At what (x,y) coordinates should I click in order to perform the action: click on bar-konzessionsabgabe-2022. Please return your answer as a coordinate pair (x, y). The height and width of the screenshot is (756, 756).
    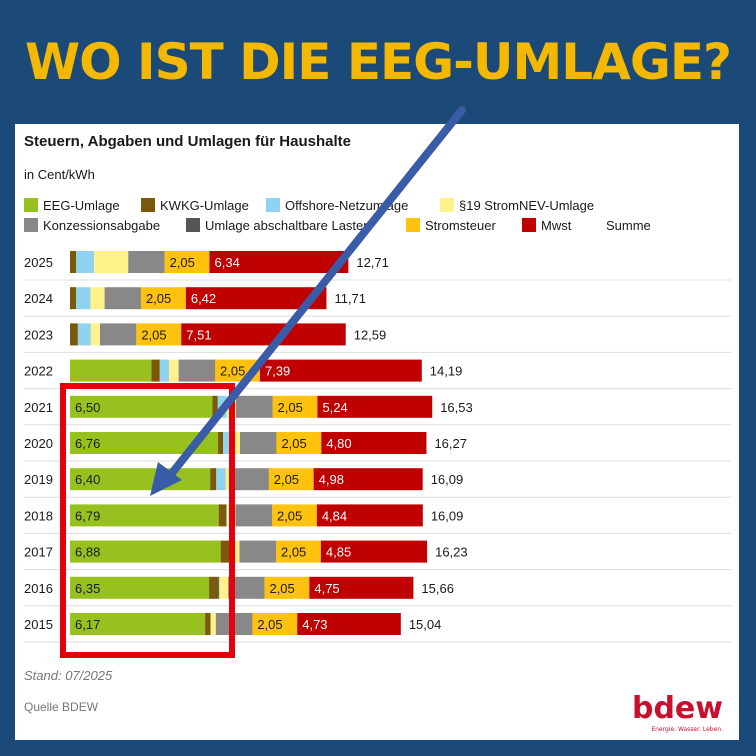
    Looking at the image, I should click on (196, 370).